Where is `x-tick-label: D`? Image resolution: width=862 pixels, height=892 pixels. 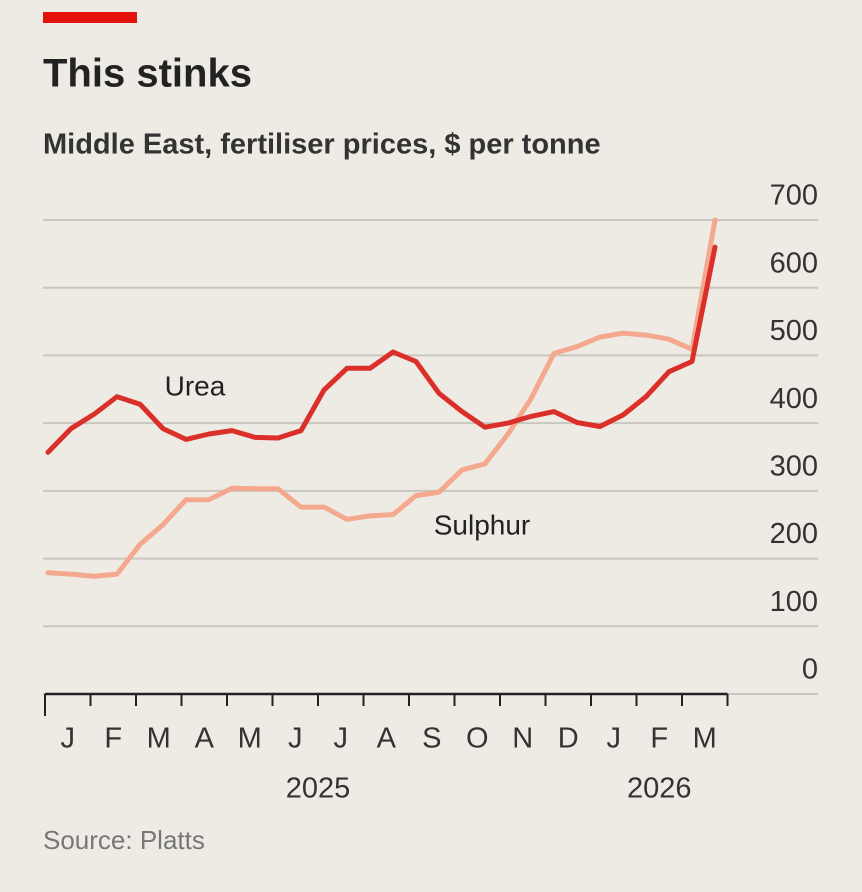
x-tick-label: D is located at coordinates (568, 739).